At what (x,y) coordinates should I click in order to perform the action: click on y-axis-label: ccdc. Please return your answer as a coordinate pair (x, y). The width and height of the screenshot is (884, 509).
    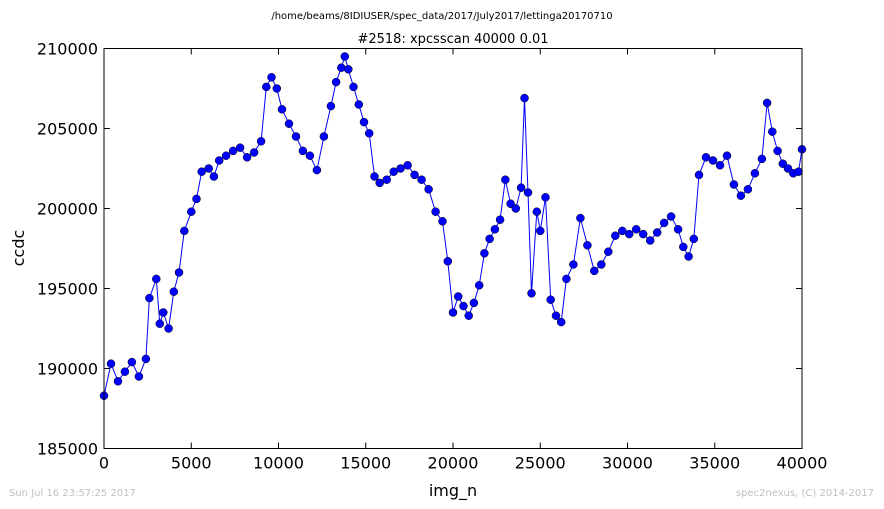
    Looking at the image, I should click on (18, 248).